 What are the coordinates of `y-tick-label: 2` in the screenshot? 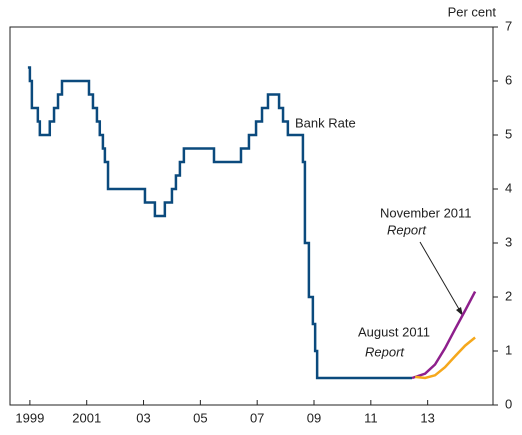 It's located at (508, 295).